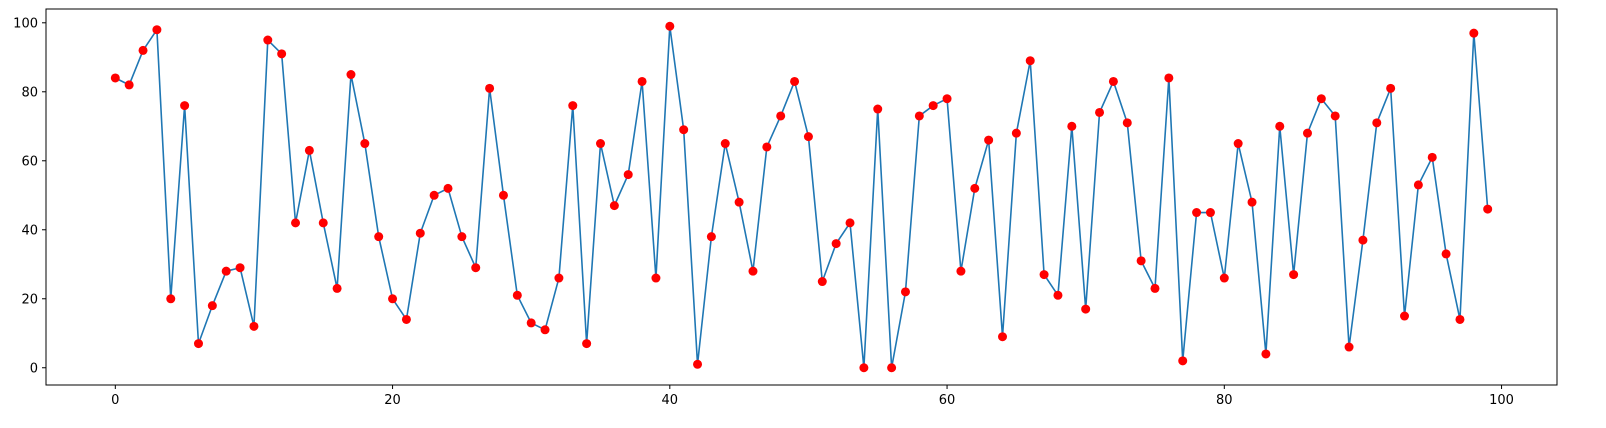 The image size is (1606, 428). I want to click on y-tick-label: 80, so click(29, 92).